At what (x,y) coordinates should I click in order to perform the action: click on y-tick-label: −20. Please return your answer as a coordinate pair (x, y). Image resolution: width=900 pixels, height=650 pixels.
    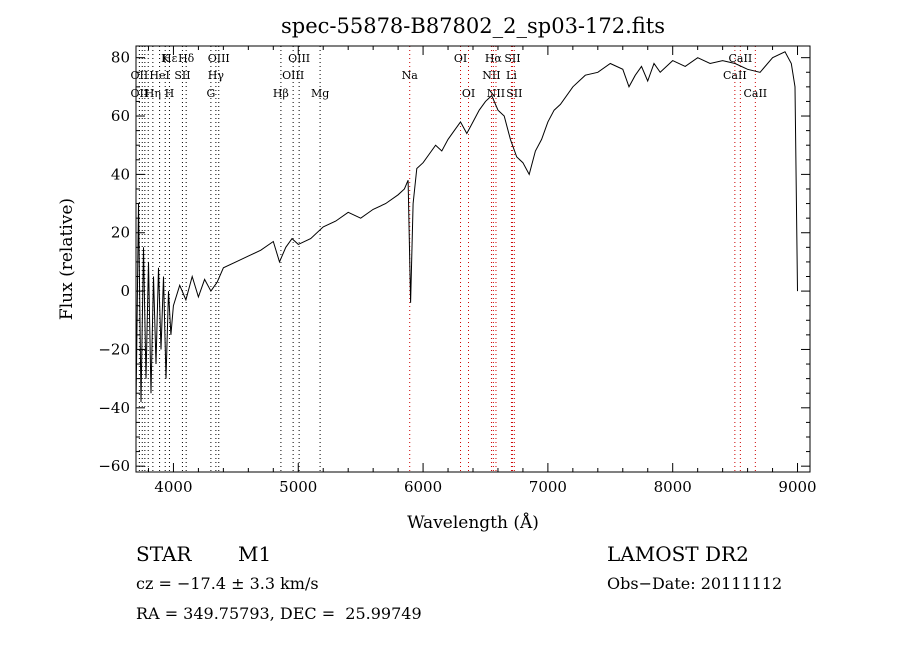
    Looking at the image, I should click on (114, 349).